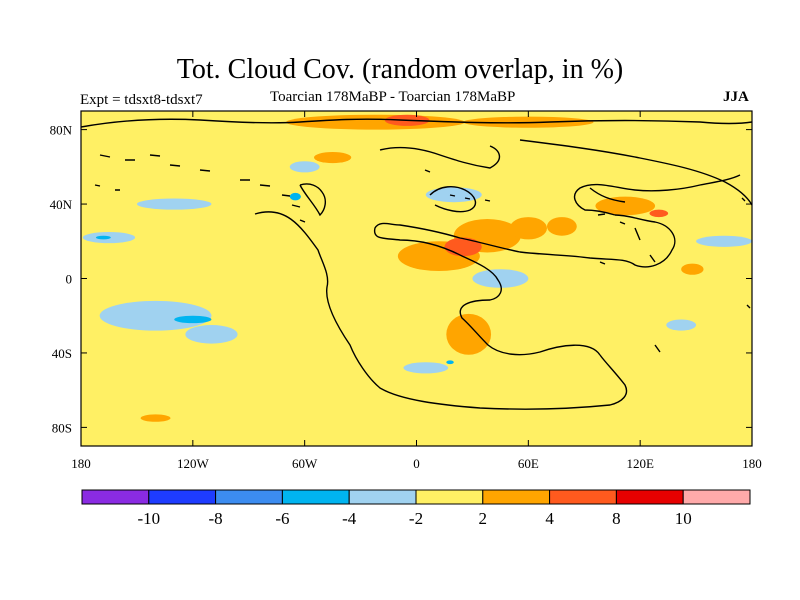 This screenshot has width=800, height=600. I want to click on colorbar-label-7: 8, so click(616, 518).